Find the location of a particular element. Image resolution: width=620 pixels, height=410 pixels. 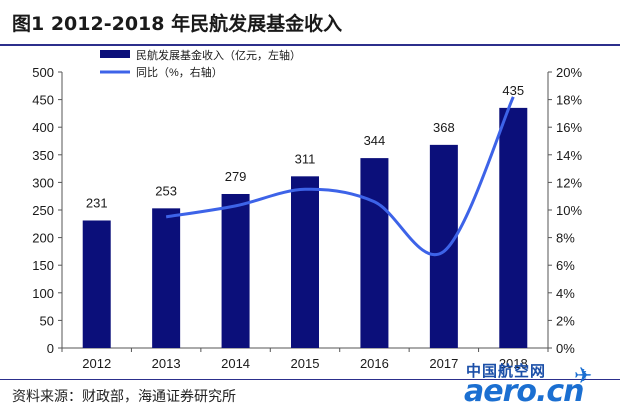

title-bar: 图1 2012-2018 年民航发展基金收入 is located at coordinates (310, 23).